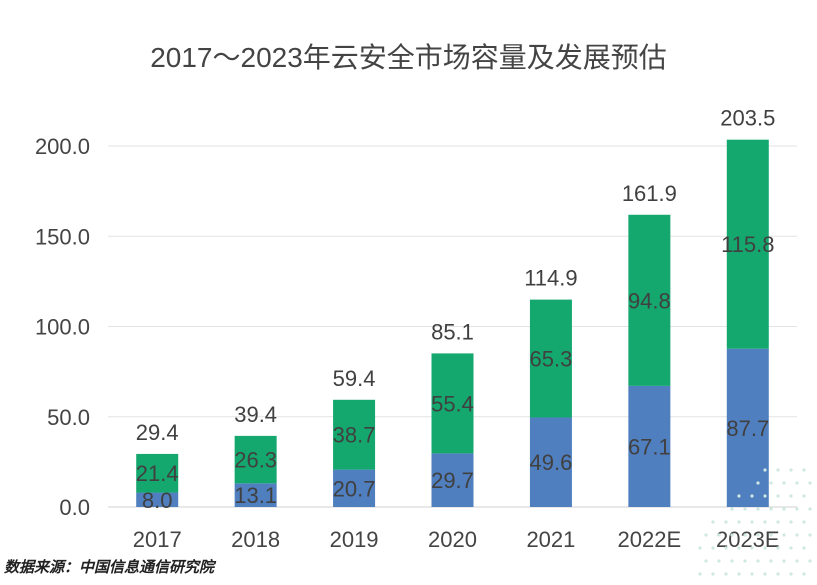 The image size is (817, 585). I want to click on total-label: 114.9, so click(550, 278).